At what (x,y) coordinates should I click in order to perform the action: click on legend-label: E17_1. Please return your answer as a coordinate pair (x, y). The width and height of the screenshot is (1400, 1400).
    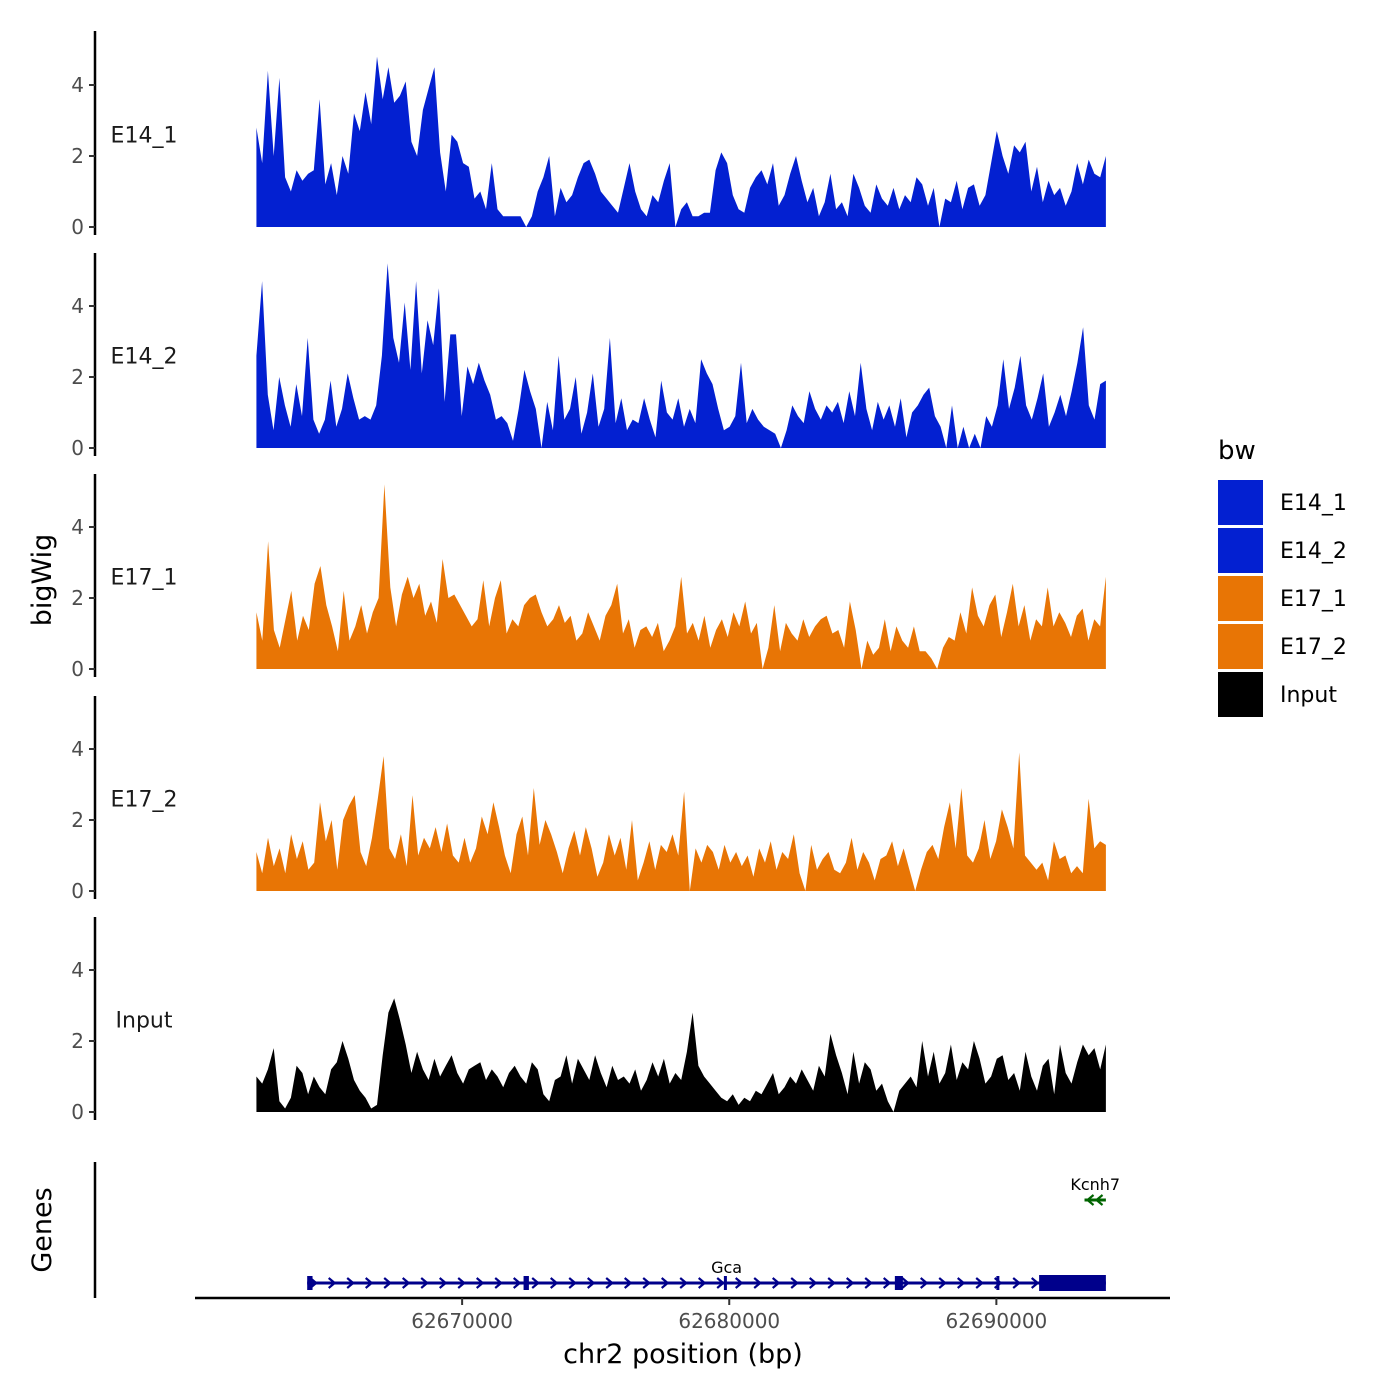
    Looking at the image, I should click on (1313, 599).